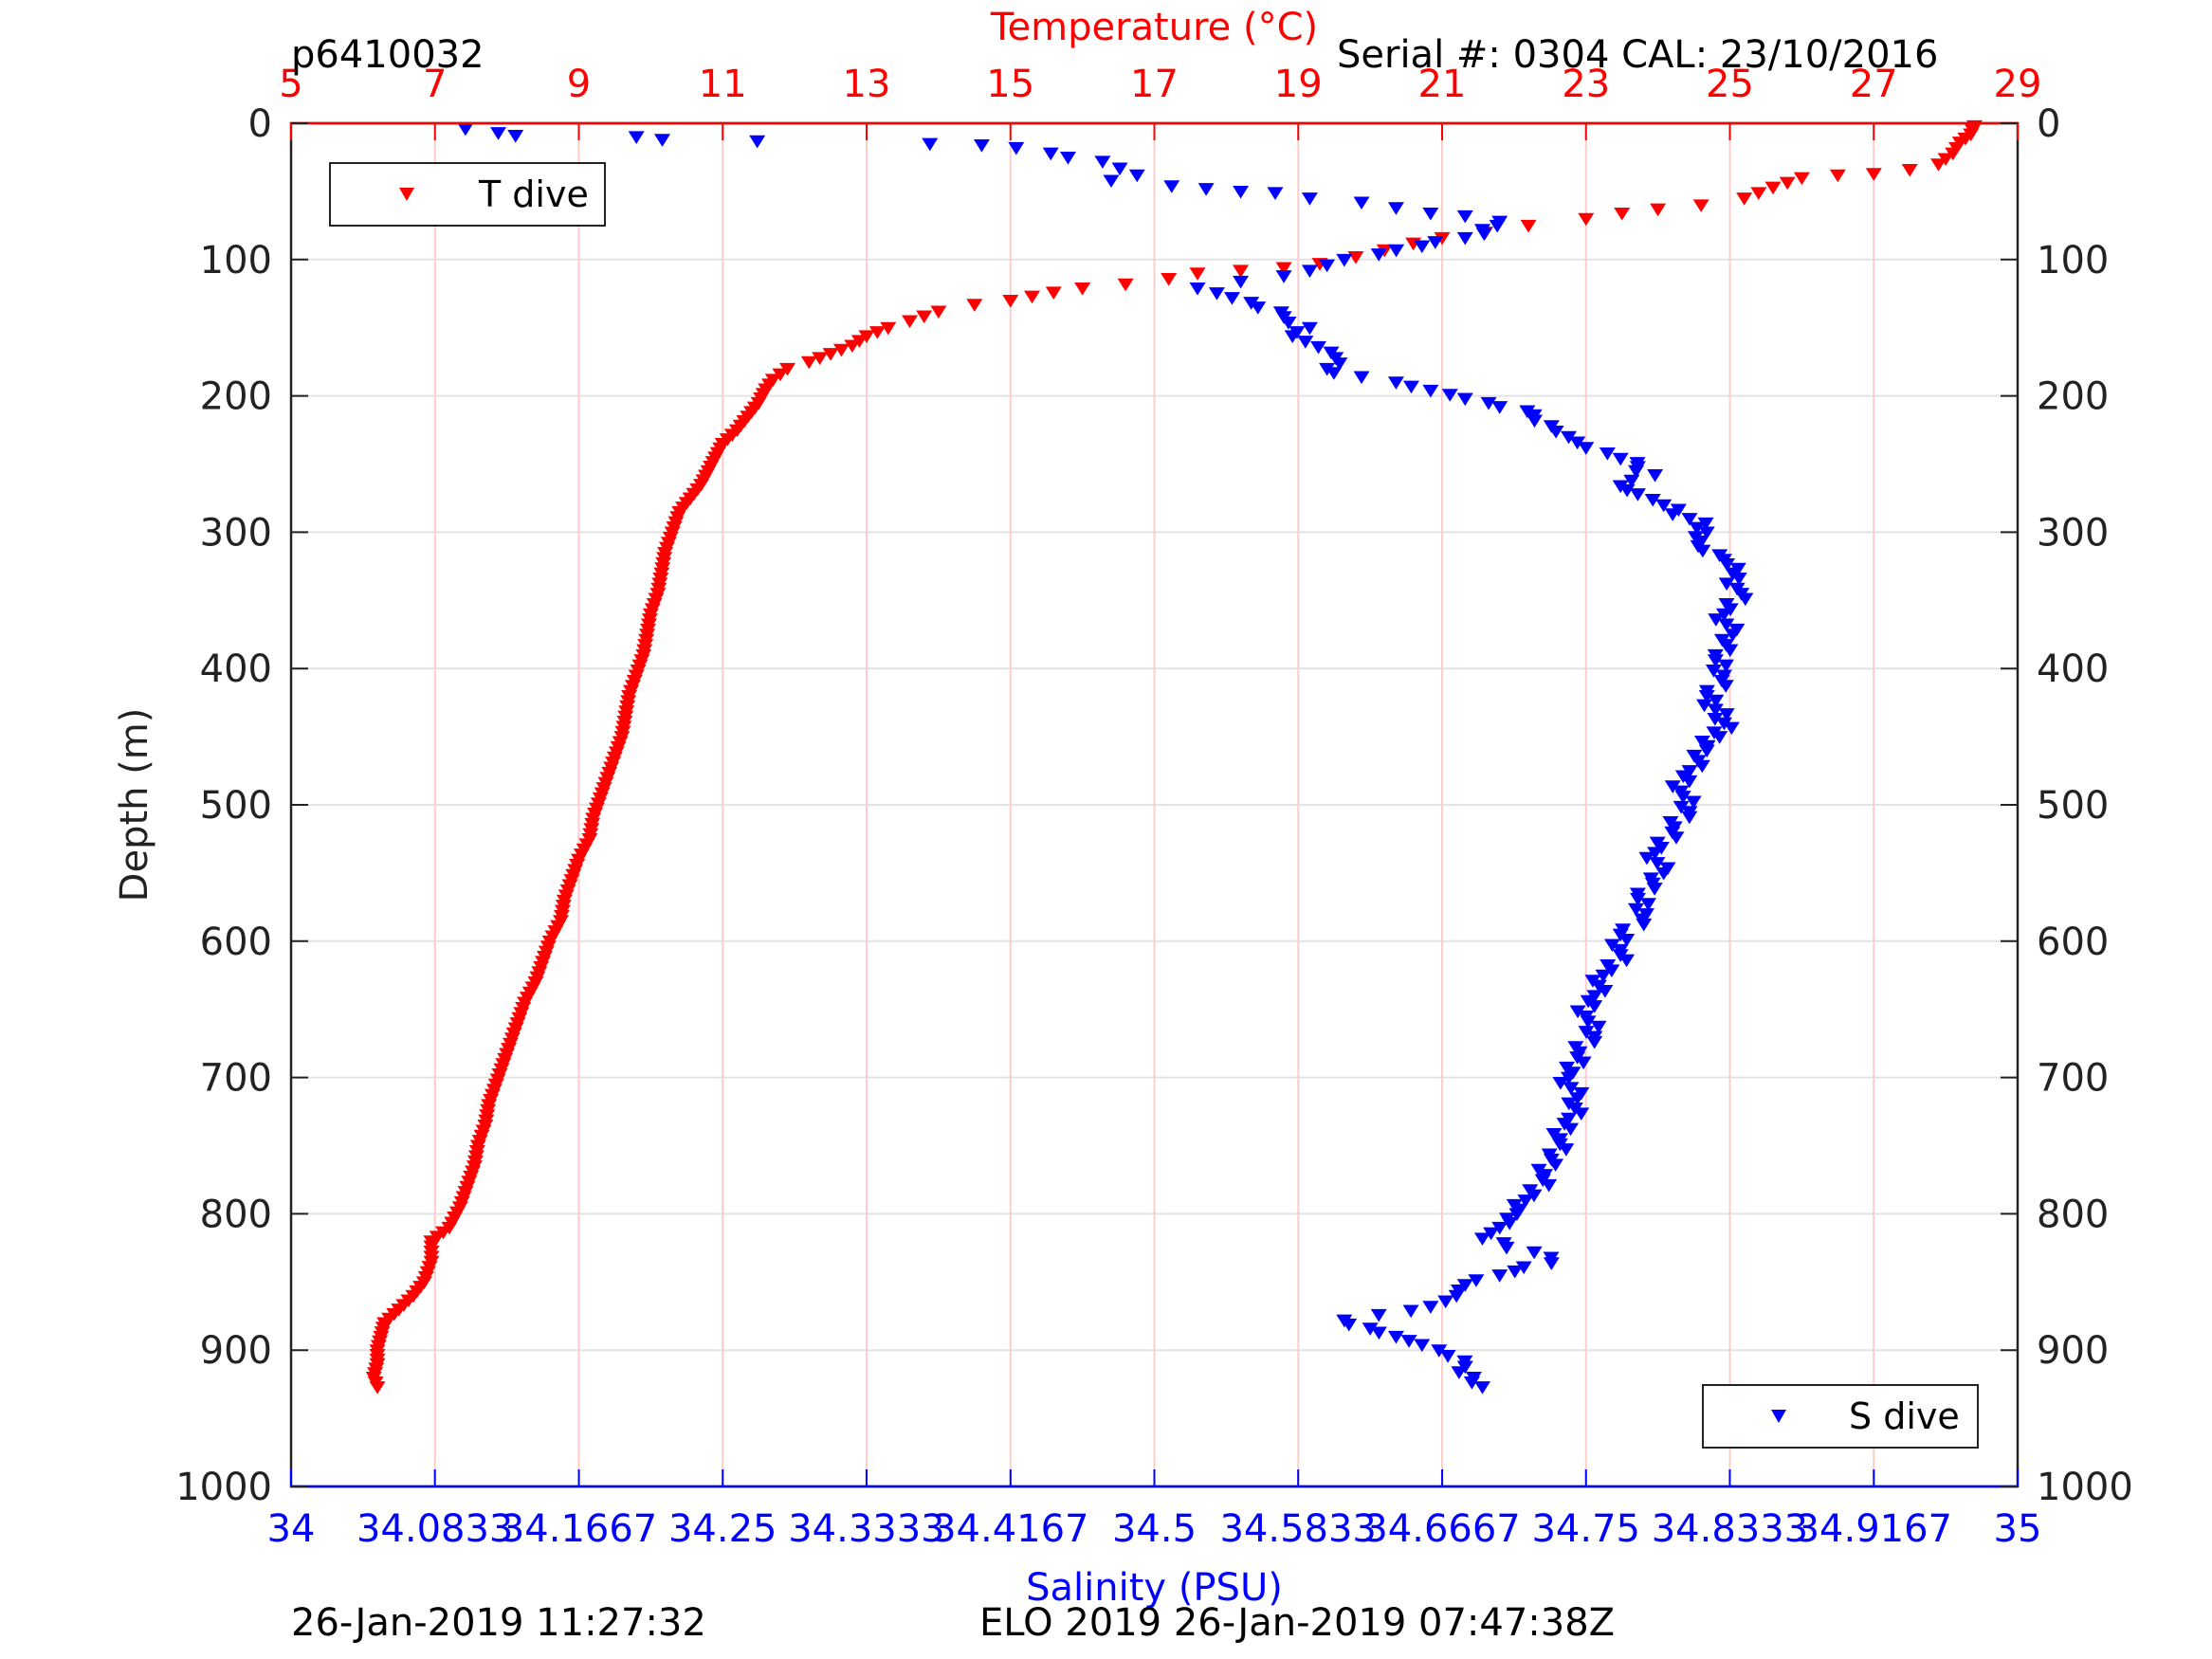 The height and width of the screenshot is (1659, 2212). What do you see at coordinates (579, 84) in the screenshot?
I see `temperature-tick-label: 9` at bounding box center [579, 84].